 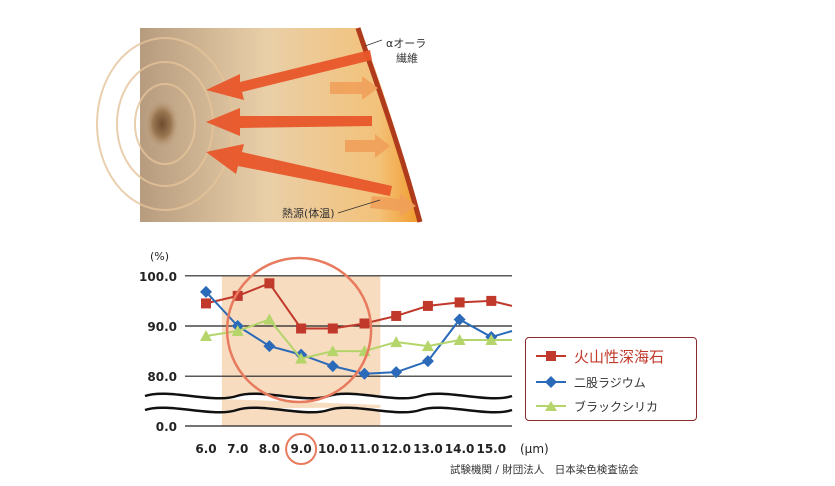 What do you see at coordinates (610, 382) in the screenshot?
I see `legend-label: 二股ラジウム` at bounding box center [610, 382].